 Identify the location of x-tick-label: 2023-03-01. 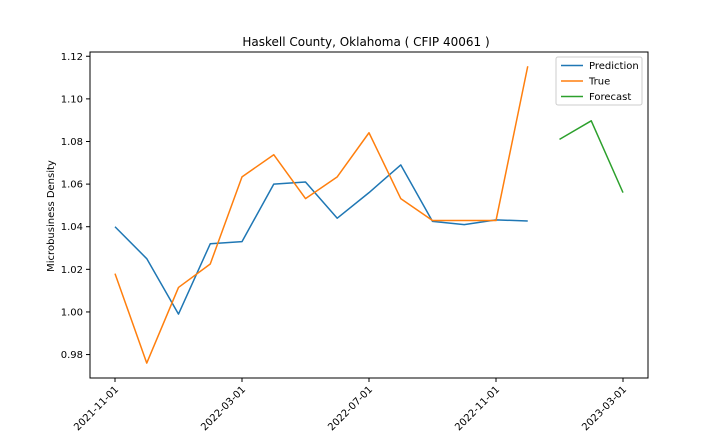
(604, 408).